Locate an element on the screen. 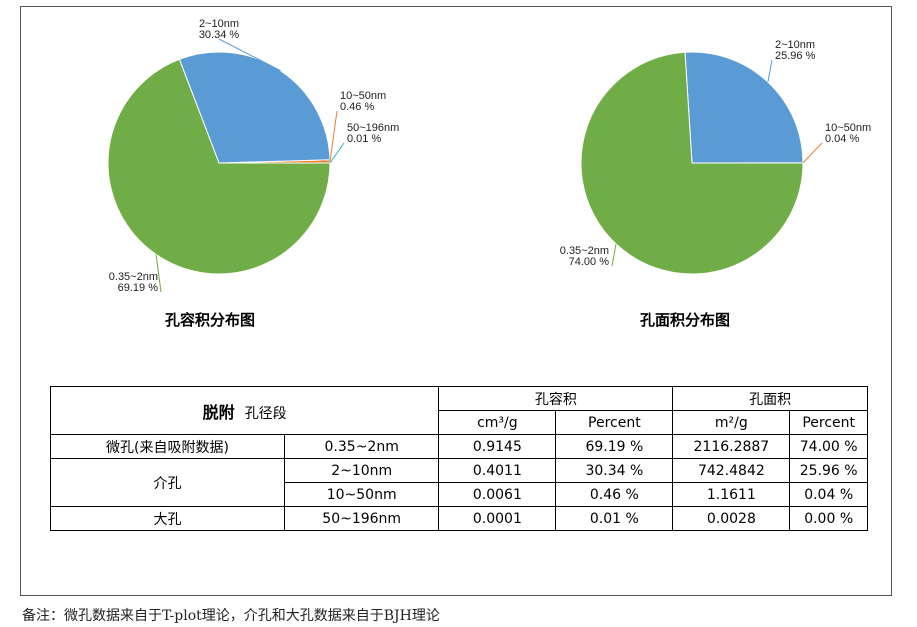 The image size is (917, 627). unit-volume-percent: Percent is located at coordinates (614, 422).